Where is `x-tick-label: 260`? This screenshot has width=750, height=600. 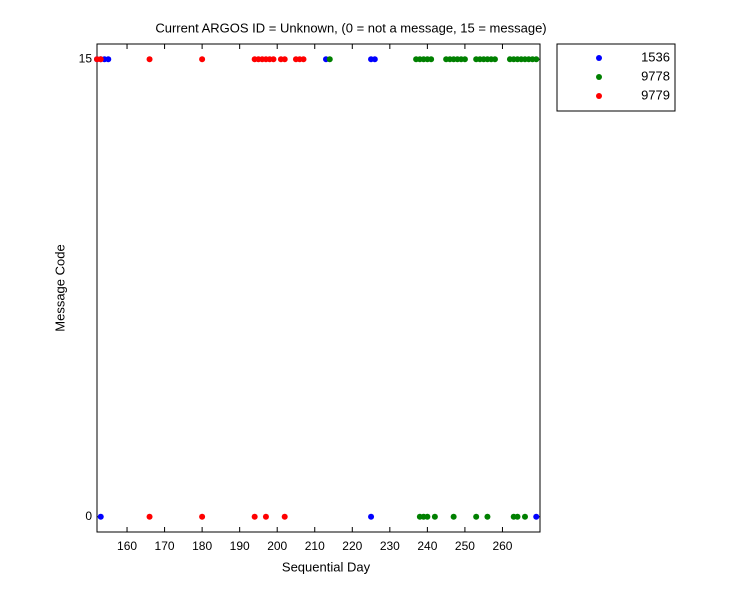 x-tick-label: 260 is located at coordinates (502, 546).